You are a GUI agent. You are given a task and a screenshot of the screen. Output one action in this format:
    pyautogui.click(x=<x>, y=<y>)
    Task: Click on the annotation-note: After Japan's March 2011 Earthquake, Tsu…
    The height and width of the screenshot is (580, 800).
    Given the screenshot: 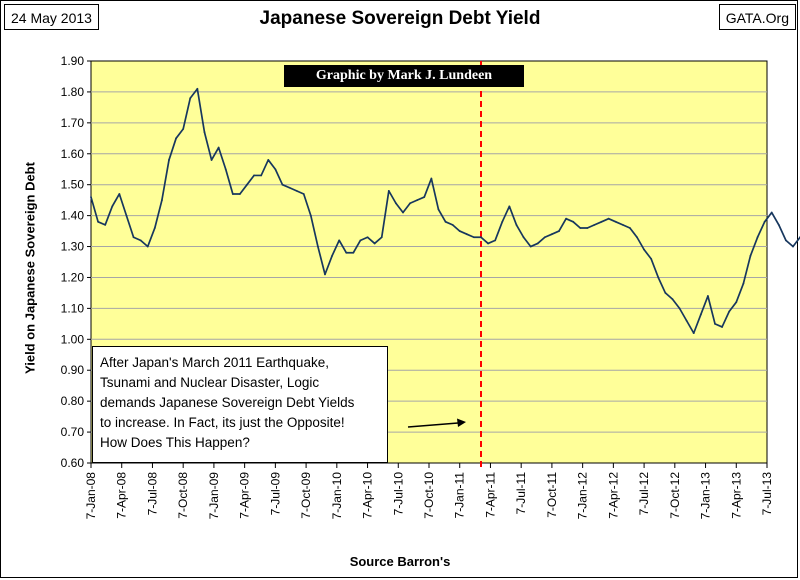 What is the action you would take?
    pyautogui.click(x=240, y=404)
    